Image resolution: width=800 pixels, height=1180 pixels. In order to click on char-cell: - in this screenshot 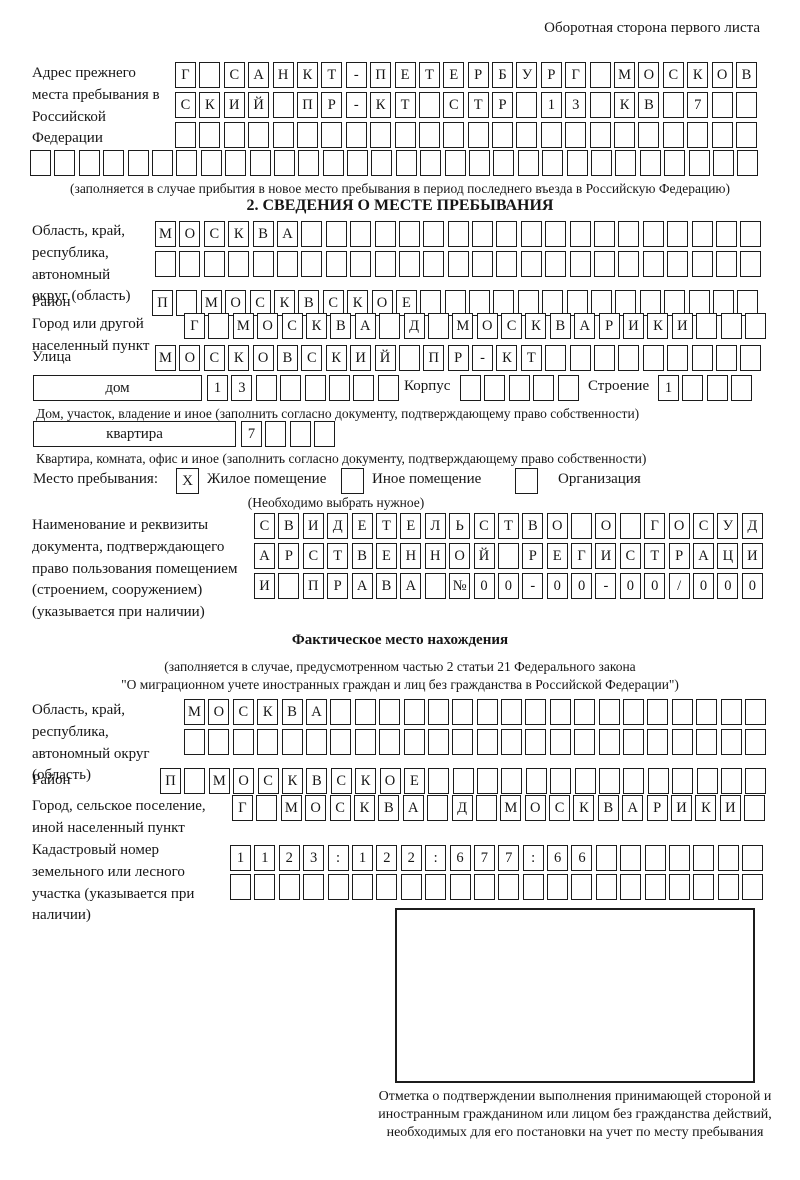, I will do `click(356, 105)`.